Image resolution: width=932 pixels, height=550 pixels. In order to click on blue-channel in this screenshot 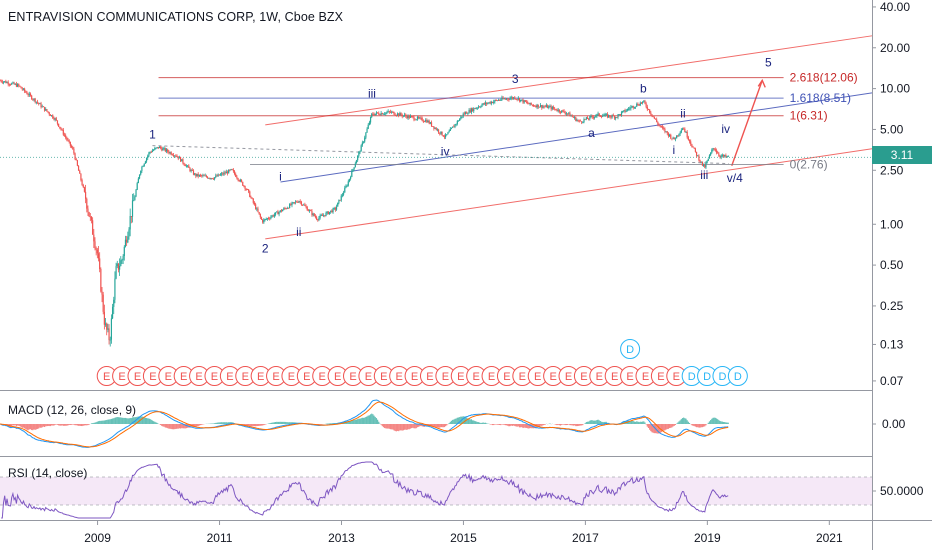, I will do `click(576, 137)`.